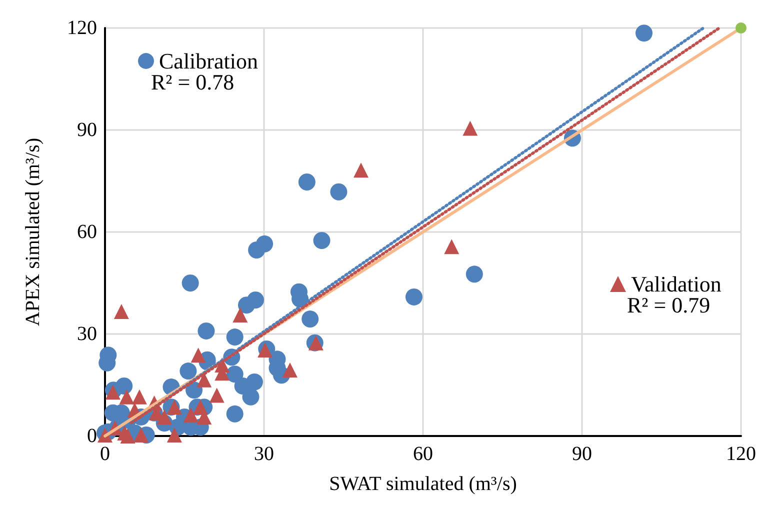 This screenshot has width=767, height=517. I want to click on y-tick-label: 60, so click(87, 232).